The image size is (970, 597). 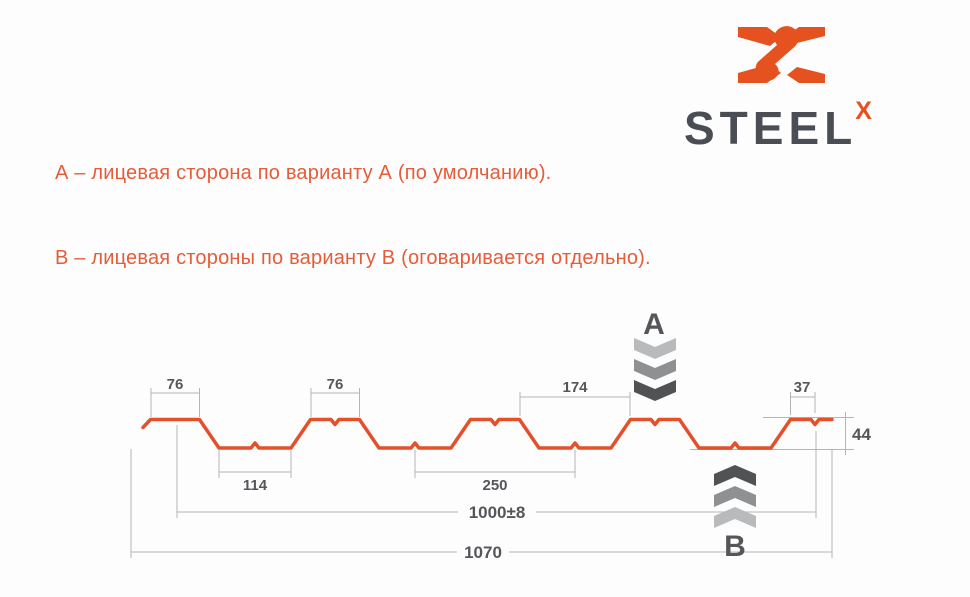 I want to click on dim-crest2: 76, so click(x=335, y=396).